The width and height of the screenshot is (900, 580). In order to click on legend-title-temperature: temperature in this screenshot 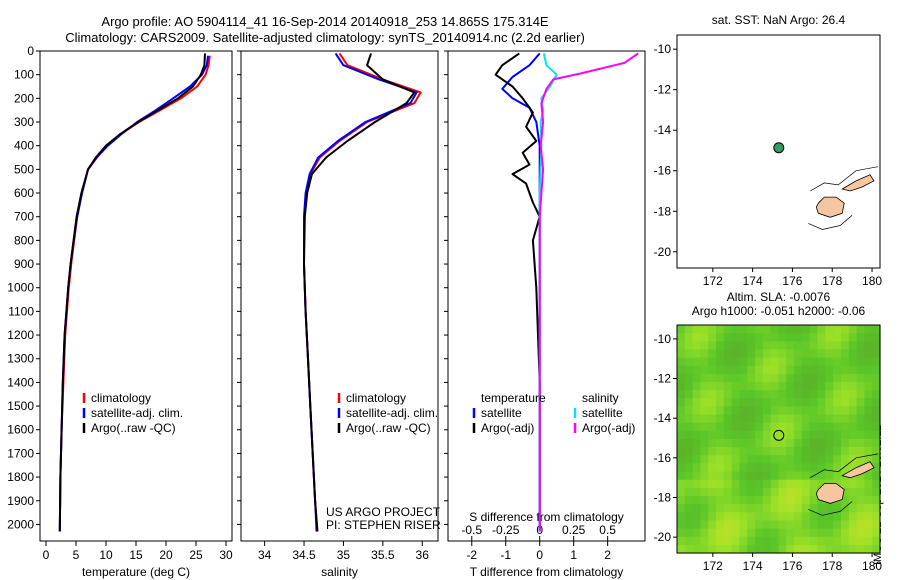, I will do `click(513, 398)`.